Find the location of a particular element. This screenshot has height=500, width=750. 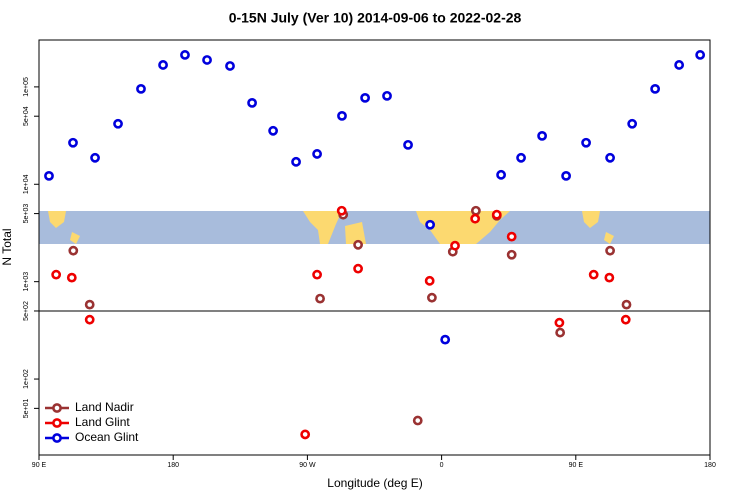

y-tick-label: 5e+01 is located at coordinates (26, 408).